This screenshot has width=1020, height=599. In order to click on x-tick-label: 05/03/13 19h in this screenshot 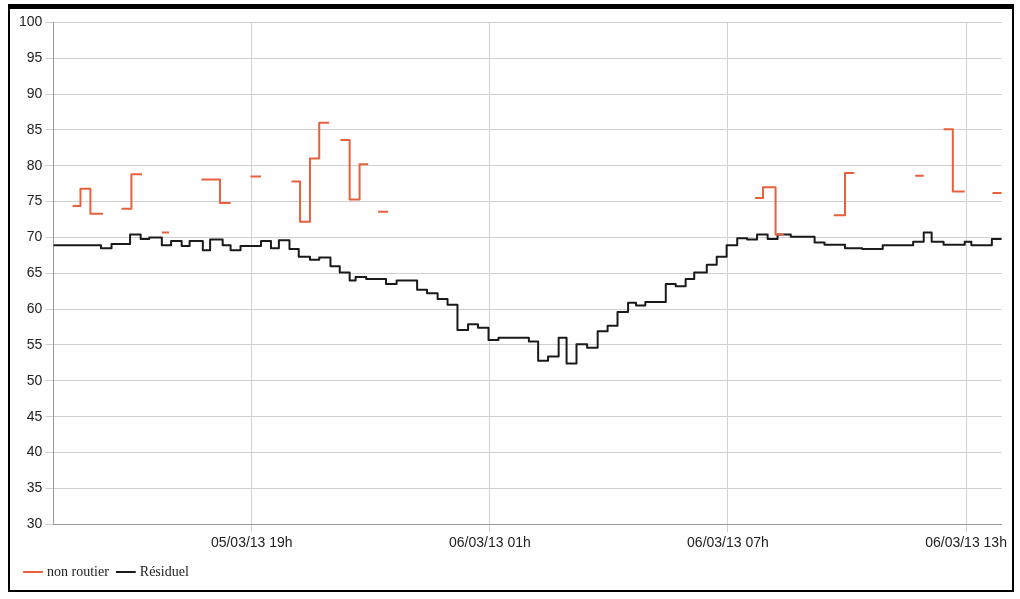, I will do `click(251, 542)`.